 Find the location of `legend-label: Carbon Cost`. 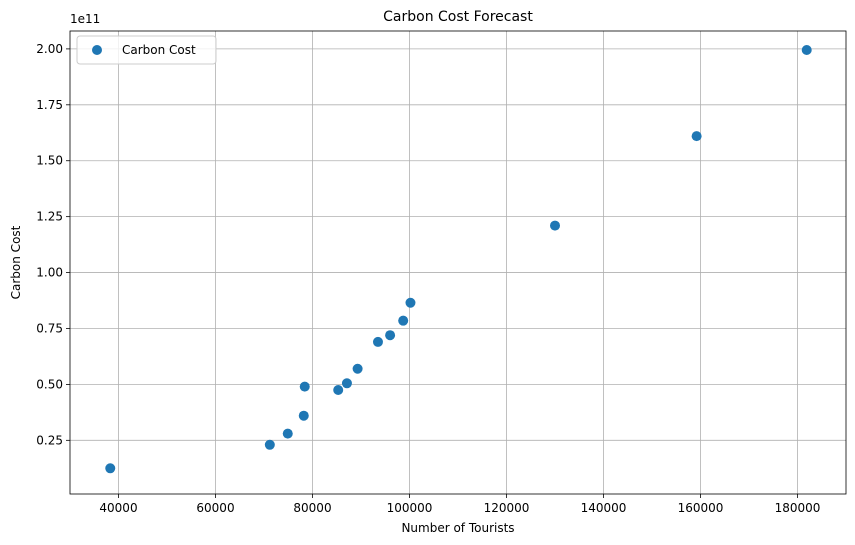

legend-label: Carbon Cost is located at coordinates (159, 50).